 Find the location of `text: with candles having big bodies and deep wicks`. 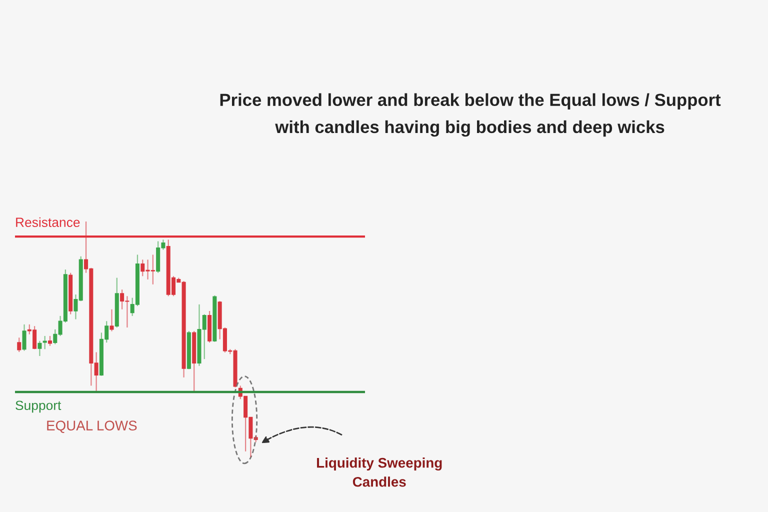

text: with candles having big bodies and deep wicks is located at coordinates (469, 128).